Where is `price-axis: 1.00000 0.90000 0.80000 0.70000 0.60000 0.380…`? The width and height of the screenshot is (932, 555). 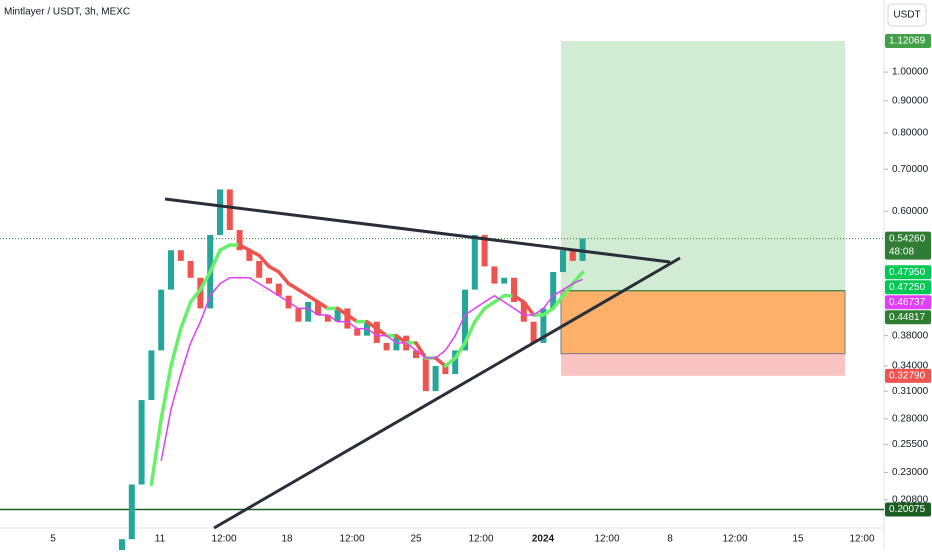 price-axis: 1.00000 0.90000 0.80000 0.70000 0.60000 0.380… is located at coordinates (907, 275).